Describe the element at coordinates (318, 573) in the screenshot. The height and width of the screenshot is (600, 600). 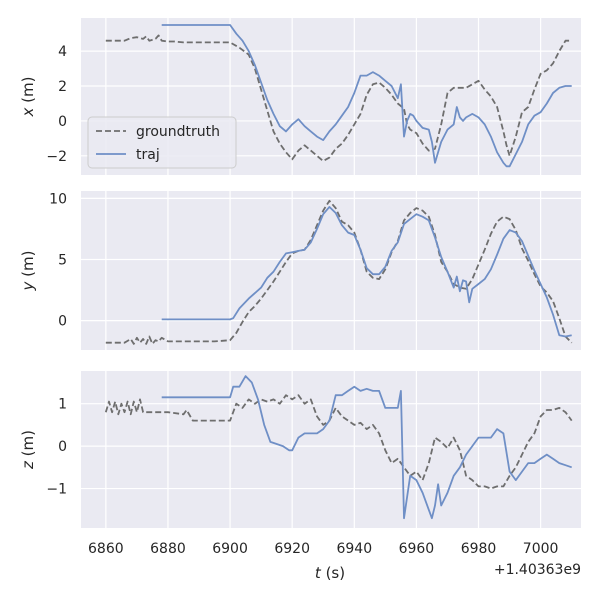
I see `x-axis-label-variable: t` at that location.